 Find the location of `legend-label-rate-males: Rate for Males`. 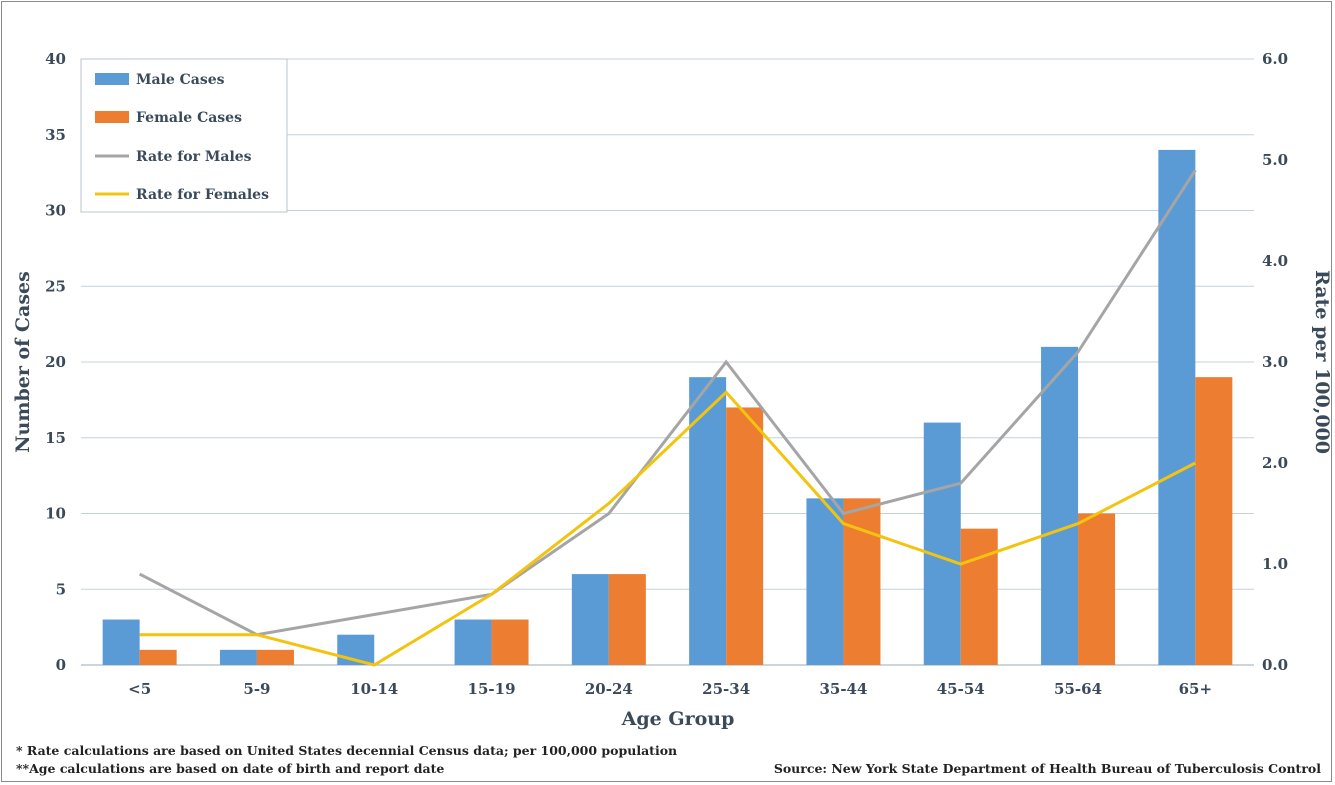

legend-label-rate-males: Rate for Males is located at coordinates (194, 157).